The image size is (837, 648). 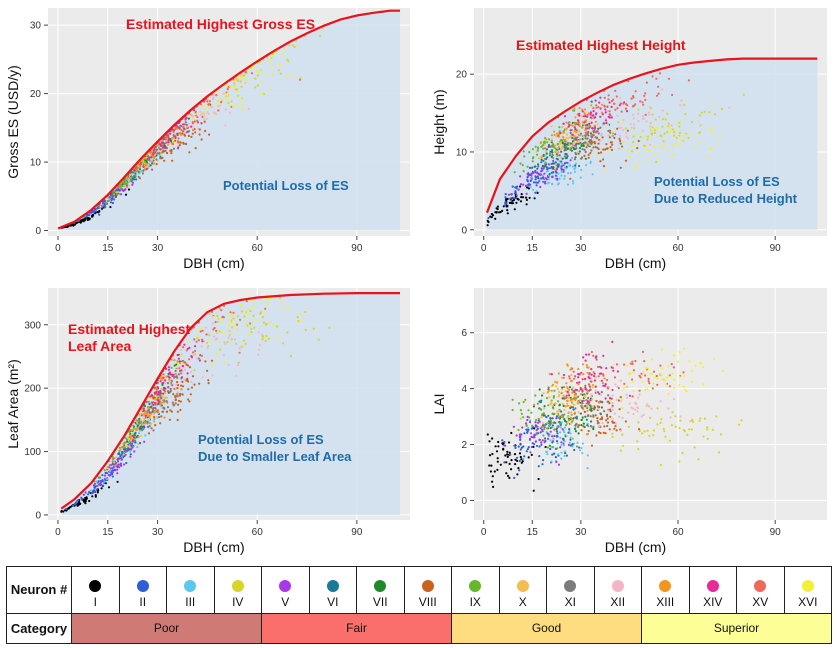 What do you see at coordinates (522, 590) in the screenshot?
I see `legend-neuron-X: X` at bounding box center [522, 590].